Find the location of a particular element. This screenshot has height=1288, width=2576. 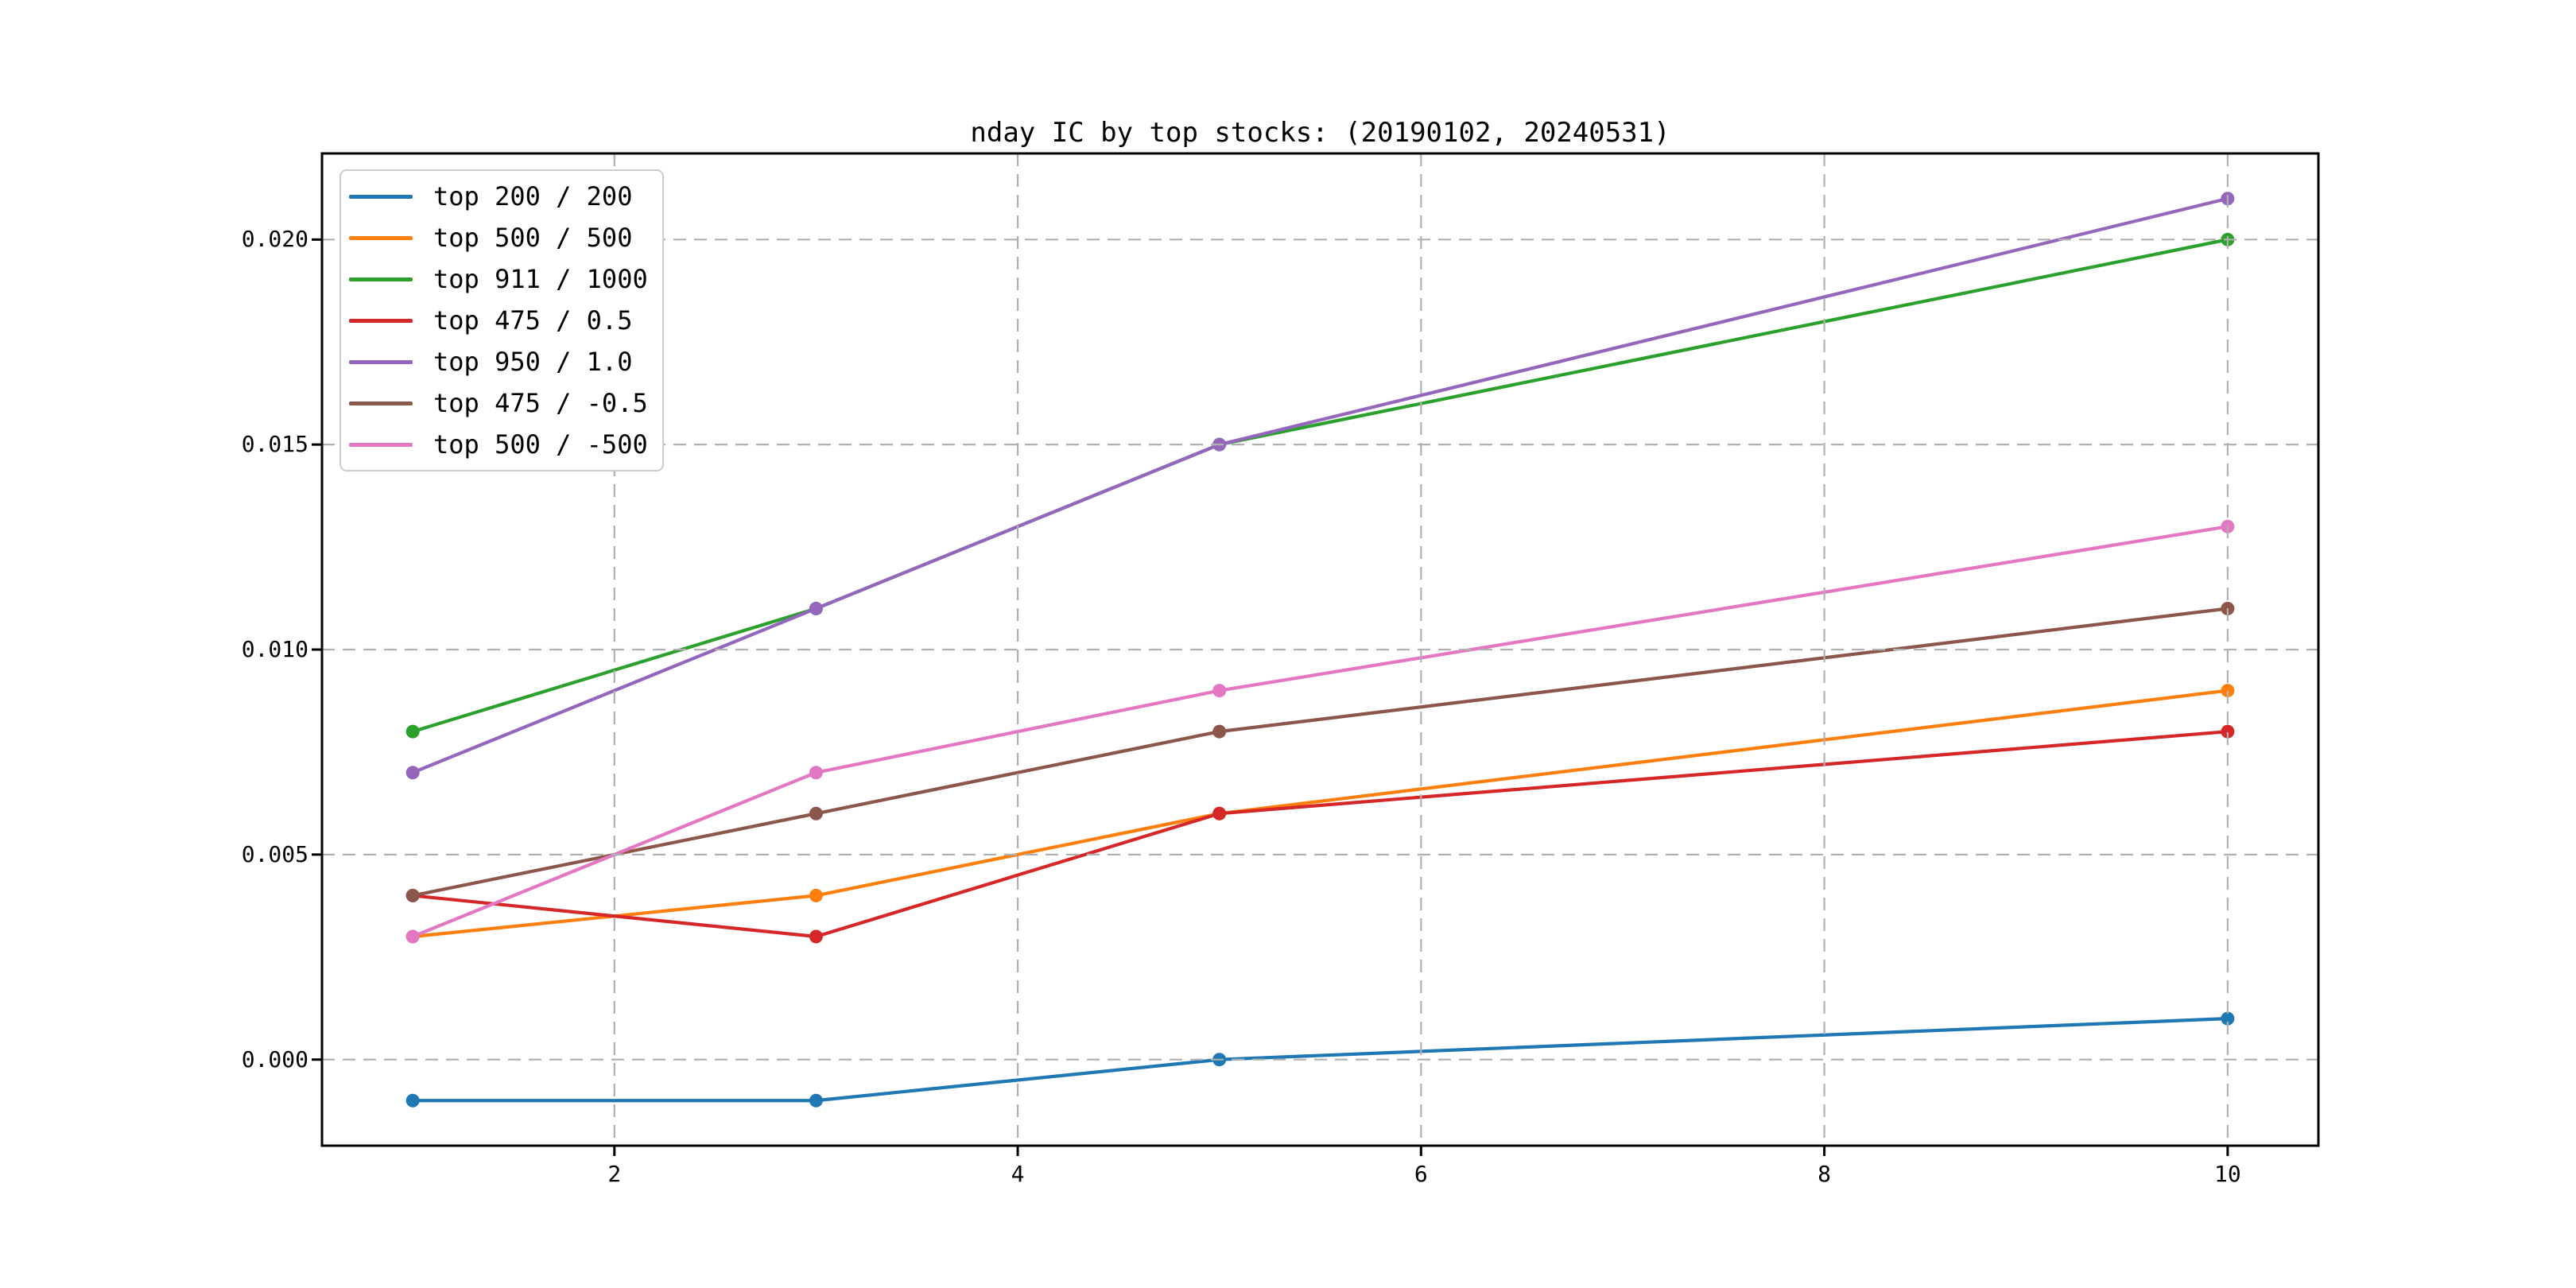

legend-label: top 475 / -0.5 is located at coordinates (541, 403).